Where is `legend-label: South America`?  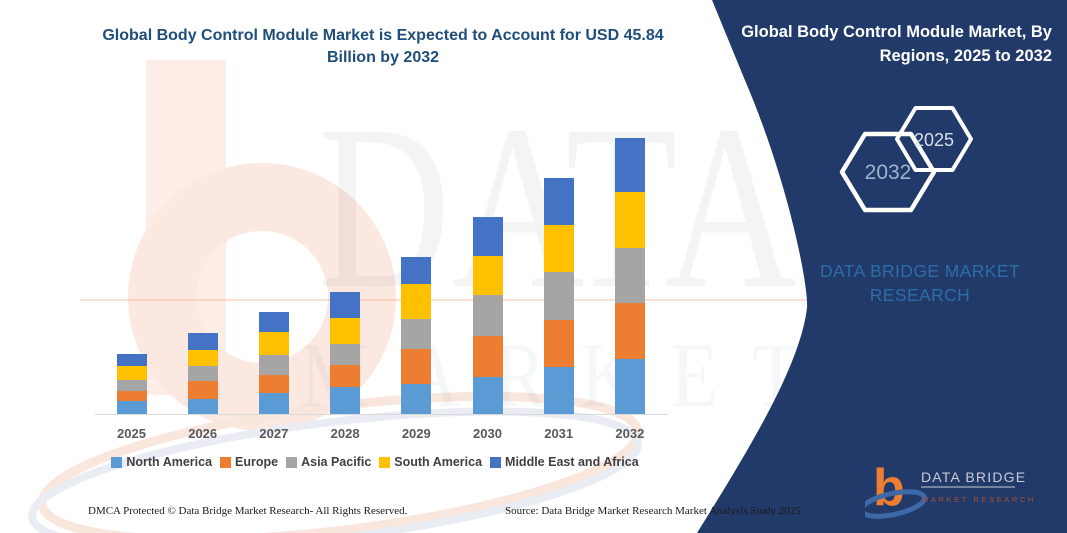
legend-label: South America is located at coordinates (438, 462).